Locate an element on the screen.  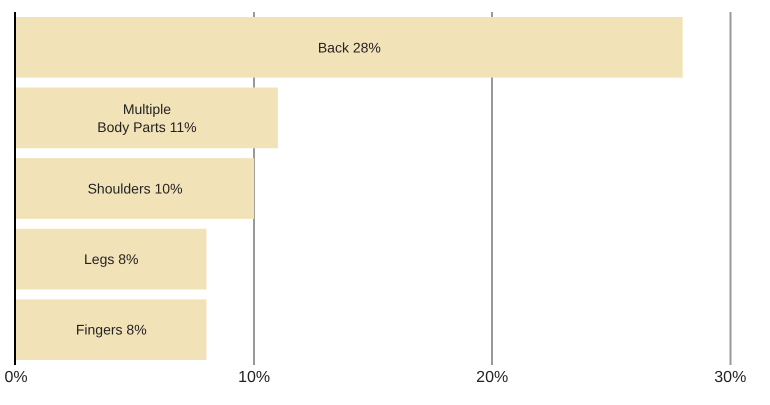
x-tick-label: 10% is located at coordinates (254, 377).